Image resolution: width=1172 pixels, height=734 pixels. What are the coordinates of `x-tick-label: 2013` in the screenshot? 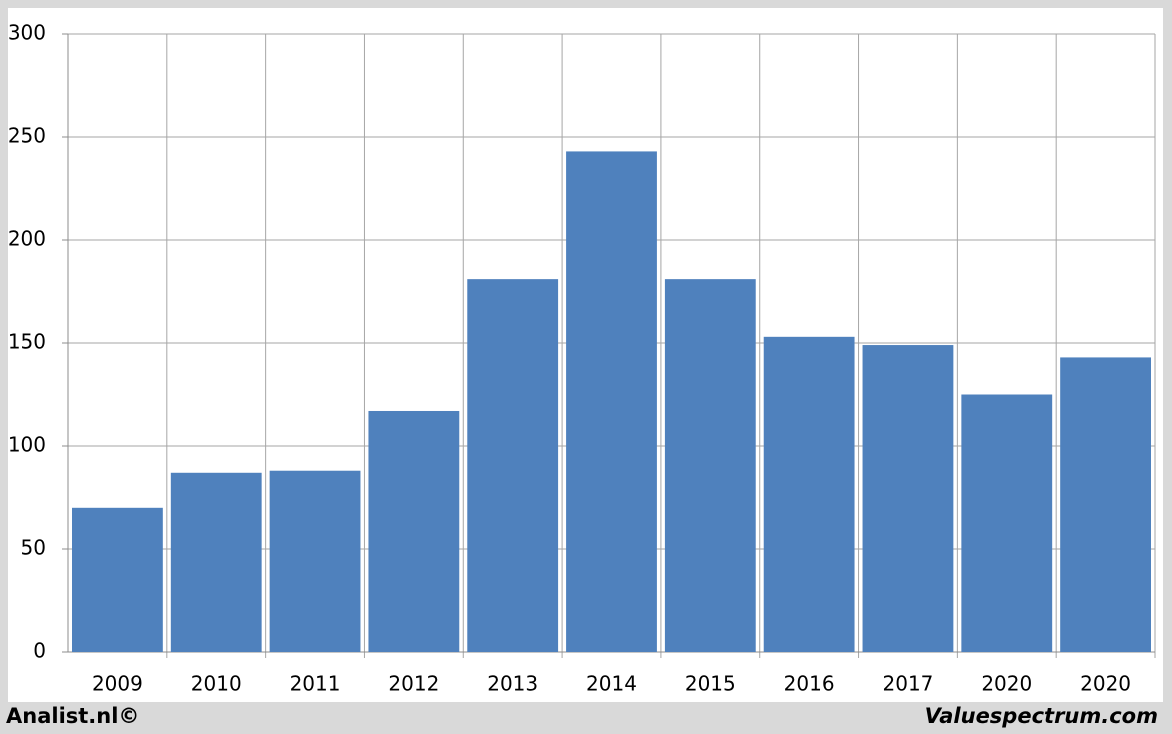 It's located at (512, 684).